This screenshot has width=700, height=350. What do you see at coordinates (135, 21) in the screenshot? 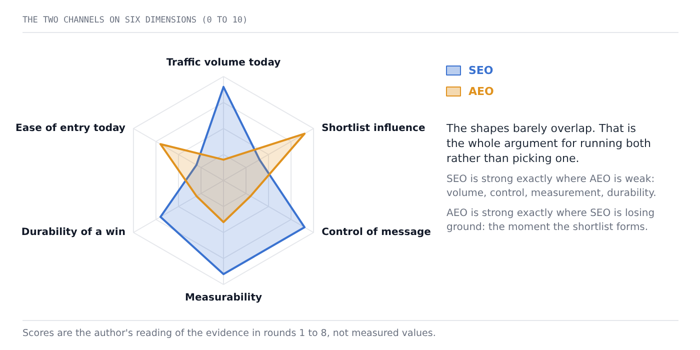
I see `chart-title: THE TWO CHANNELS ON SIX DIMENSIONS (0 TO 10)` at bounding box center [135, 21].